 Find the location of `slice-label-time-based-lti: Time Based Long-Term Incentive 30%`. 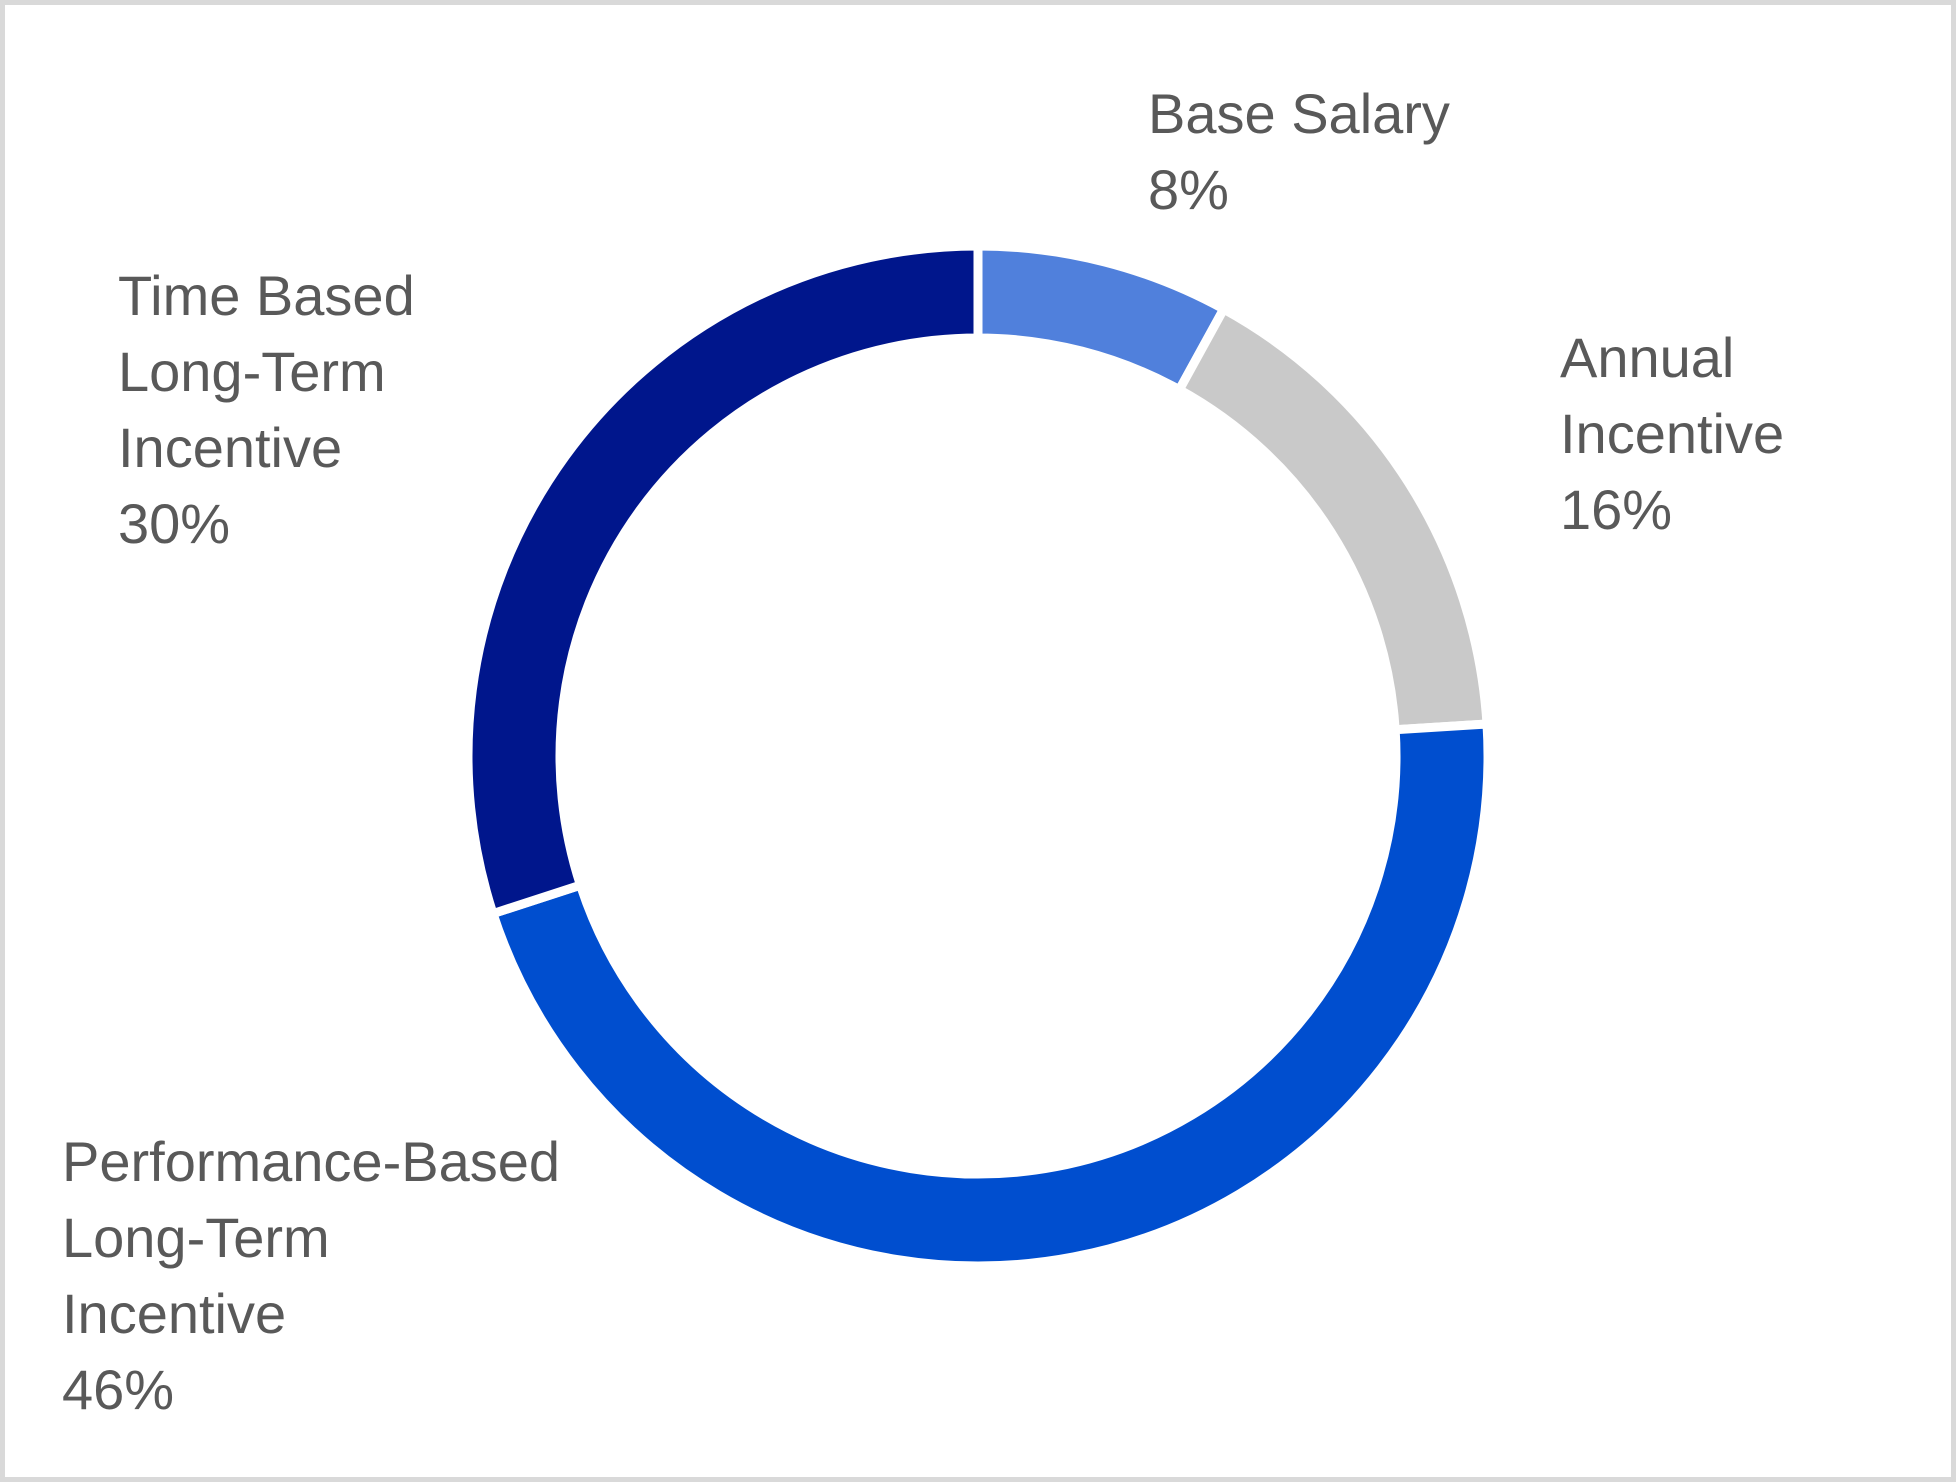

slice-label-time-based-lti: Time Based Long-Term Incentive 30% is located at coordinates (266, 410).